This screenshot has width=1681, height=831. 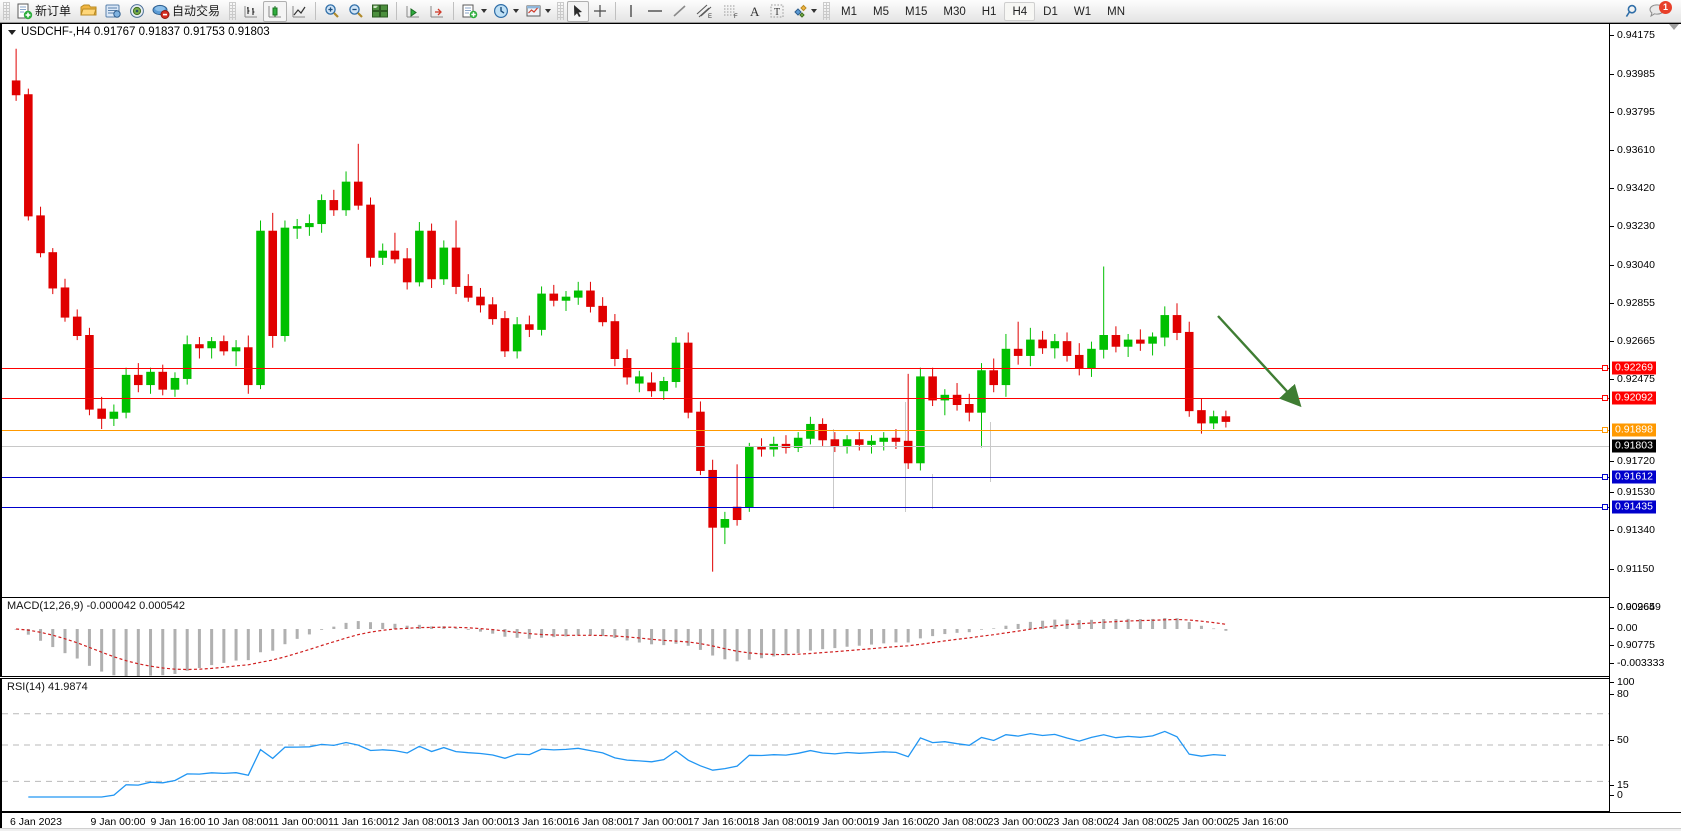 I want to click on zoom-out-icon-button, so click(x=356, y=11).